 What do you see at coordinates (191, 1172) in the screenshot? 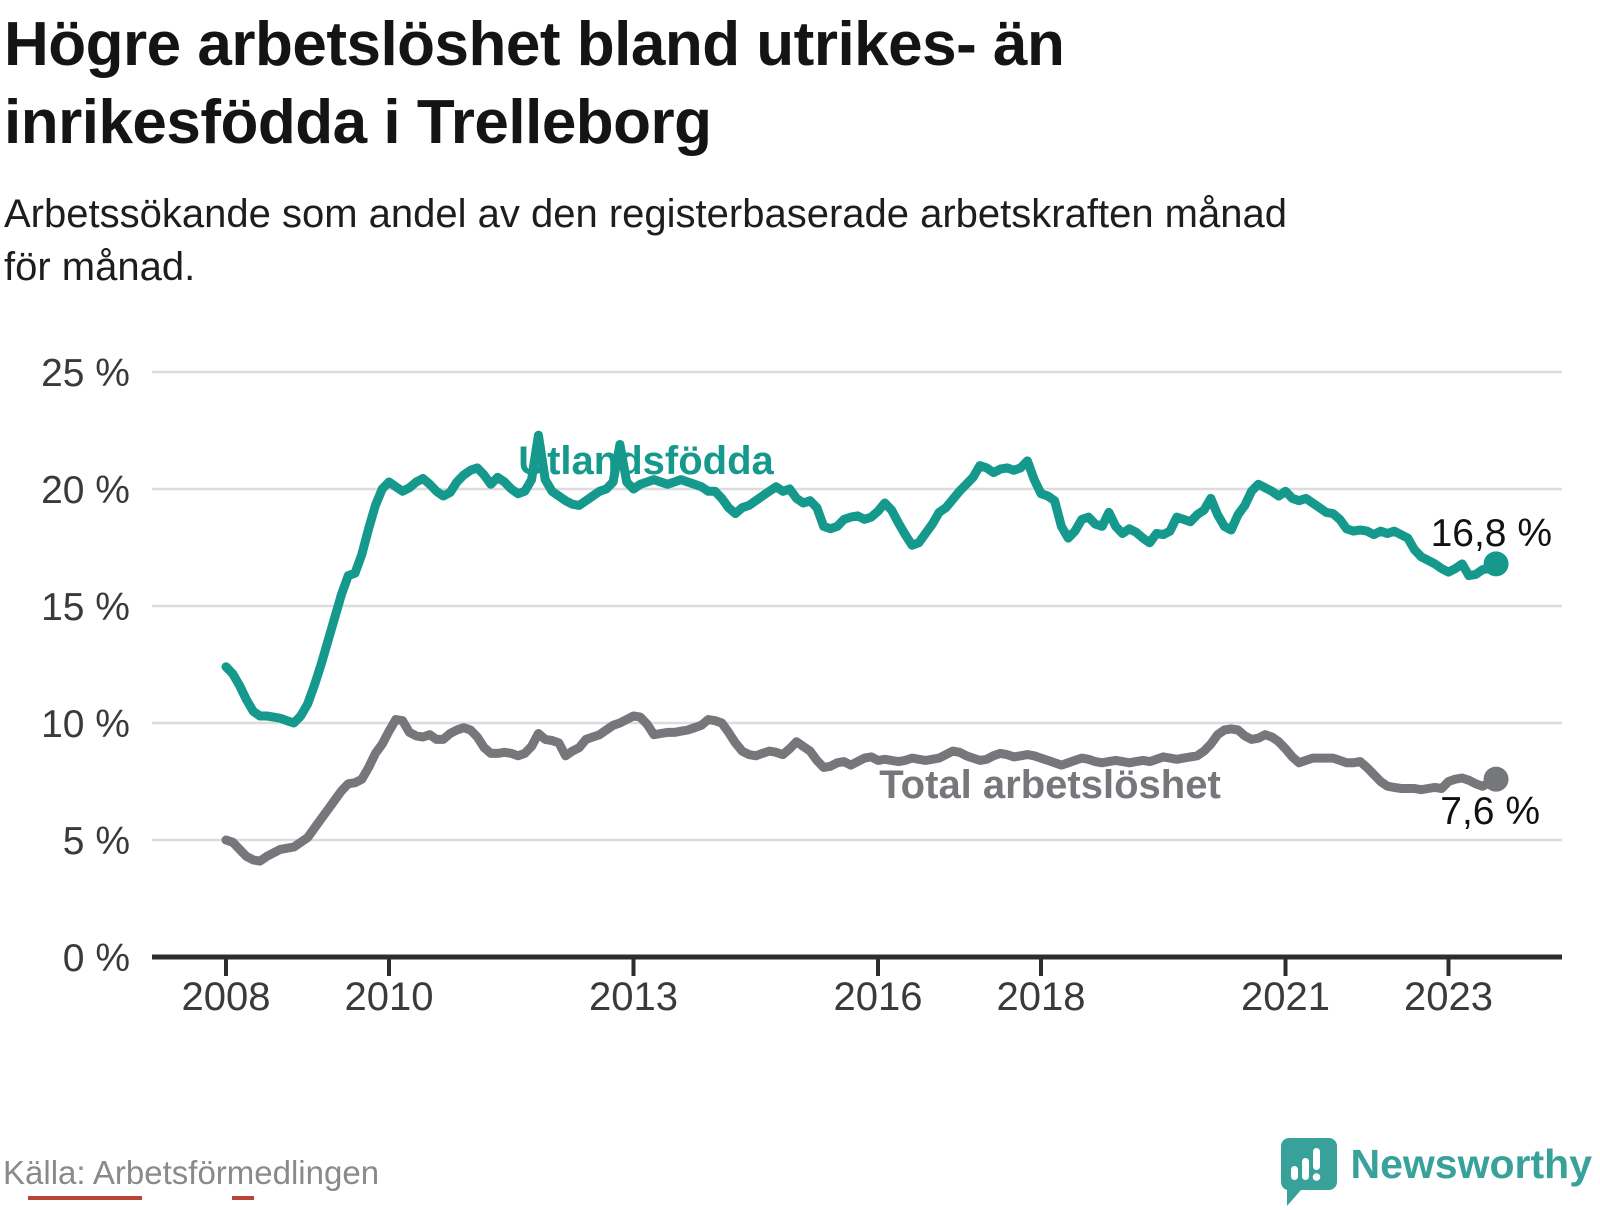
I see `source-note: Källa: Arbetsförmedlingen` at bounding box center [191, 1172].